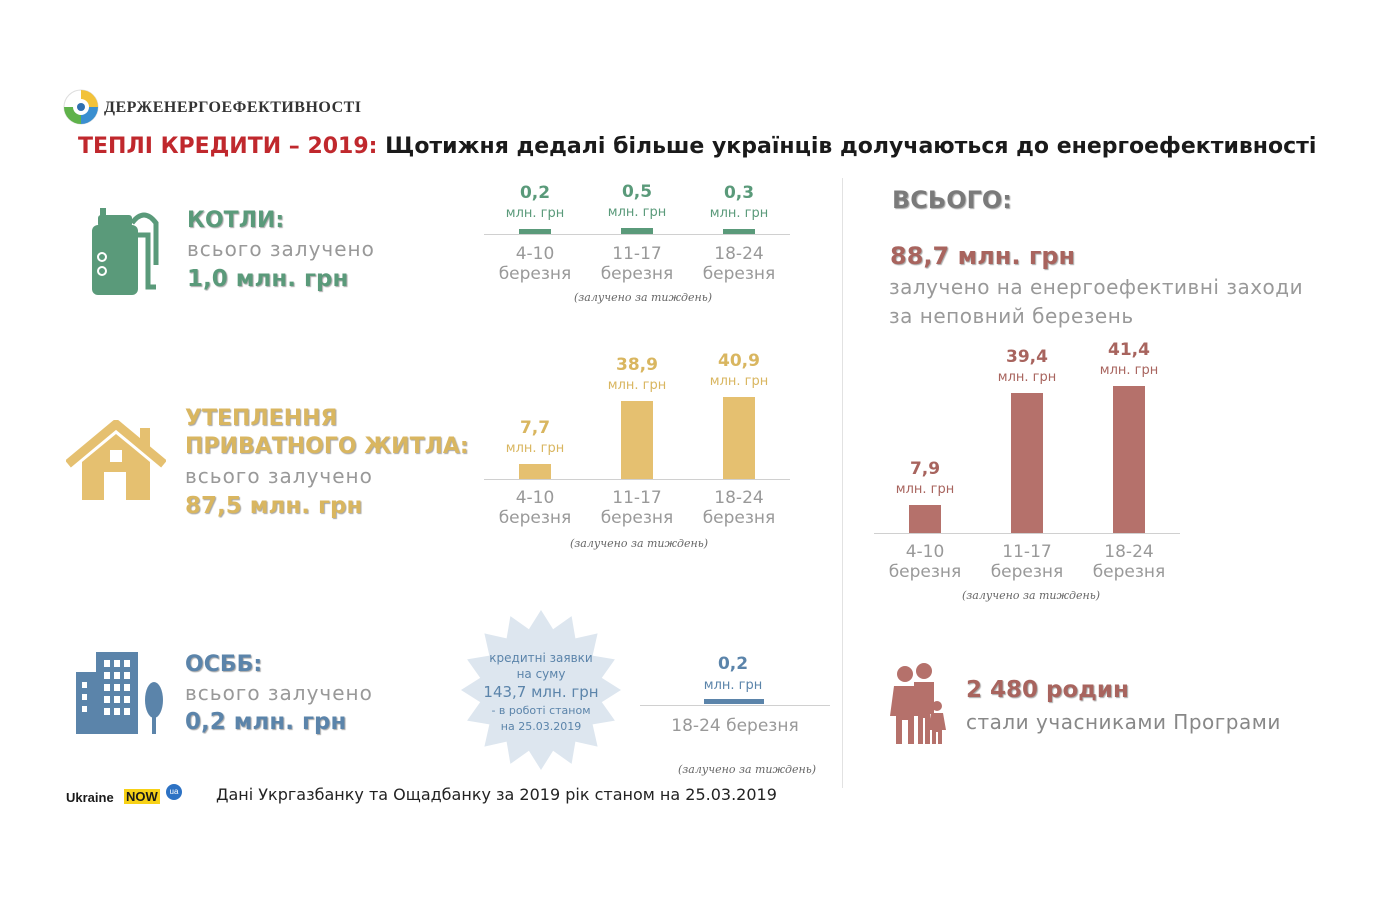 This screenshot has width=1400, height=900. Describe the element at coordinates (535, 193) in the screenshot. I see `boilers-bar-value: 0,2` at that location.